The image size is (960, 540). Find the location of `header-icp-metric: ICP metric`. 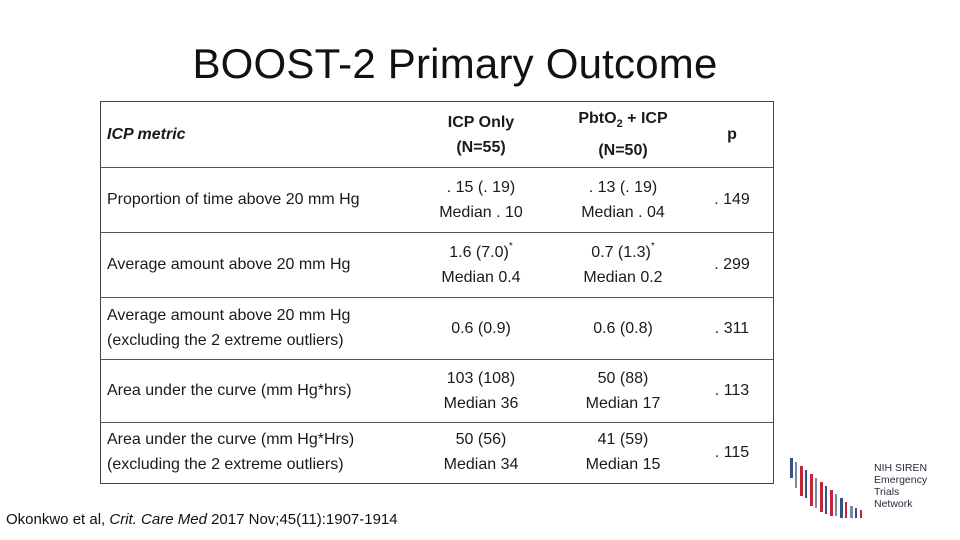

header-icp-metric: ICP metric is located at coordinates (146, 134).